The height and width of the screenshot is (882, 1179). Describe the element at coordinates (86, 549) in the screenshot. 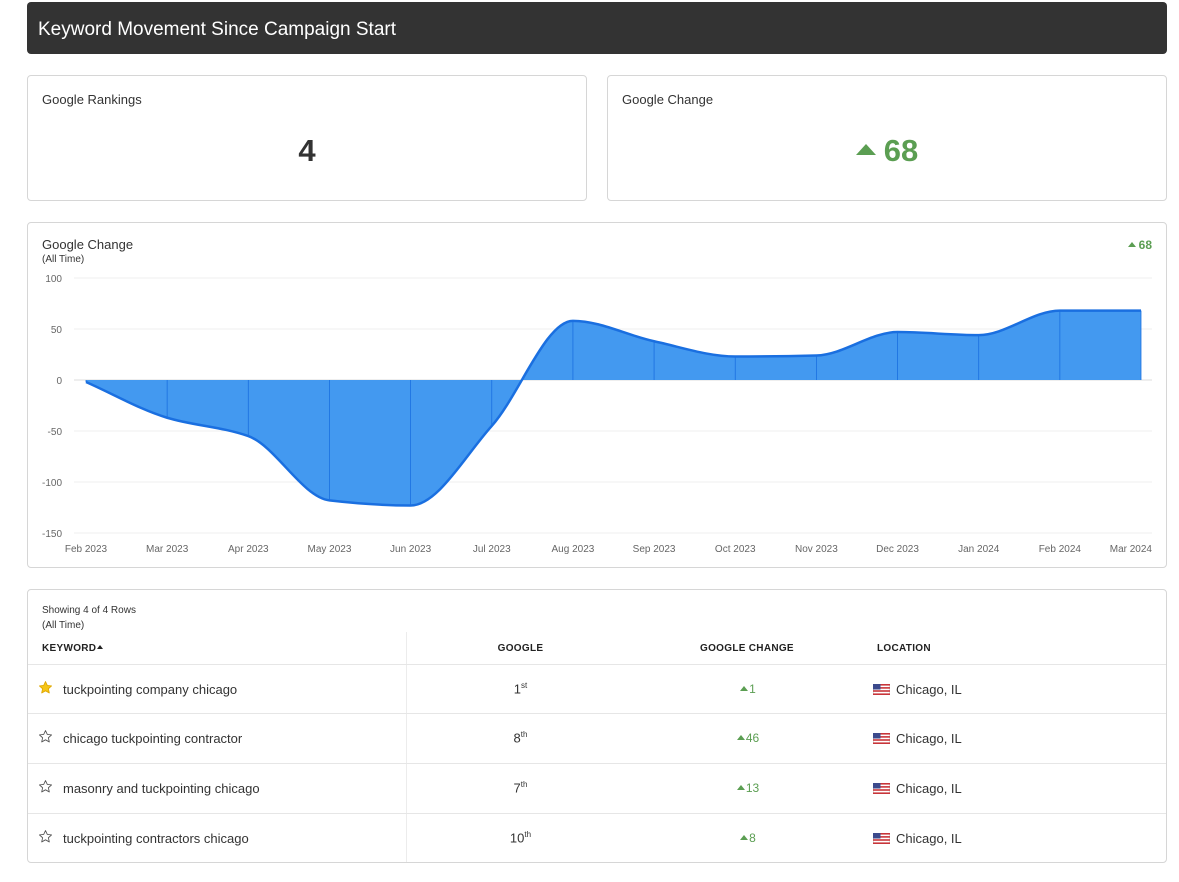

I see `x-tick-label: Feb 2023` at that location.